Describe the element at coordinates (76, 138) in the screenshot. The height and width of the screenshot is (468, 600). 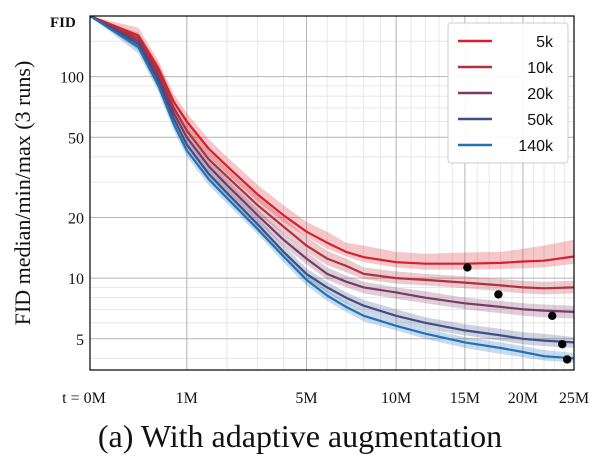
I see `y-tick-label: 50` at that location.